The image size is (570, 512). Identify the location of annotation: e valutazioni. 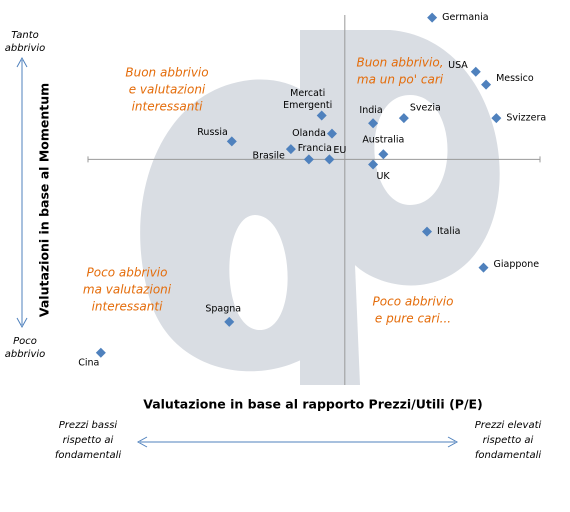
(167, 90).